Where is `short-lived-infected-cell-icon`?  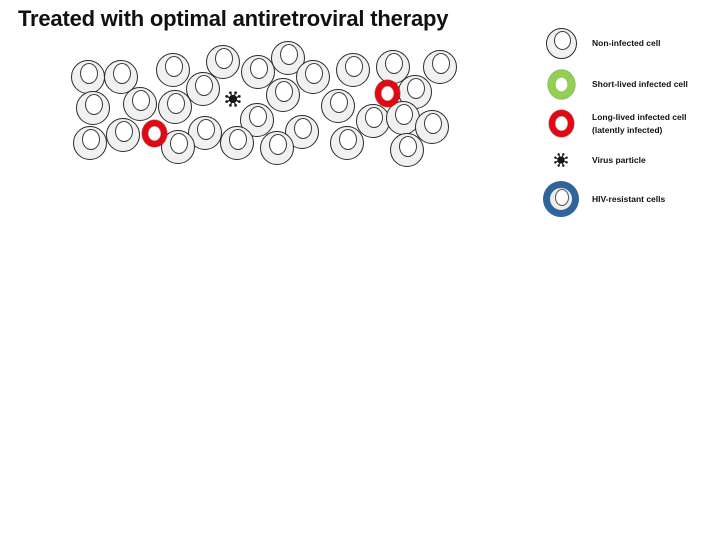 short-lived-infected-cell-icon is located at coordinates (561, 84).